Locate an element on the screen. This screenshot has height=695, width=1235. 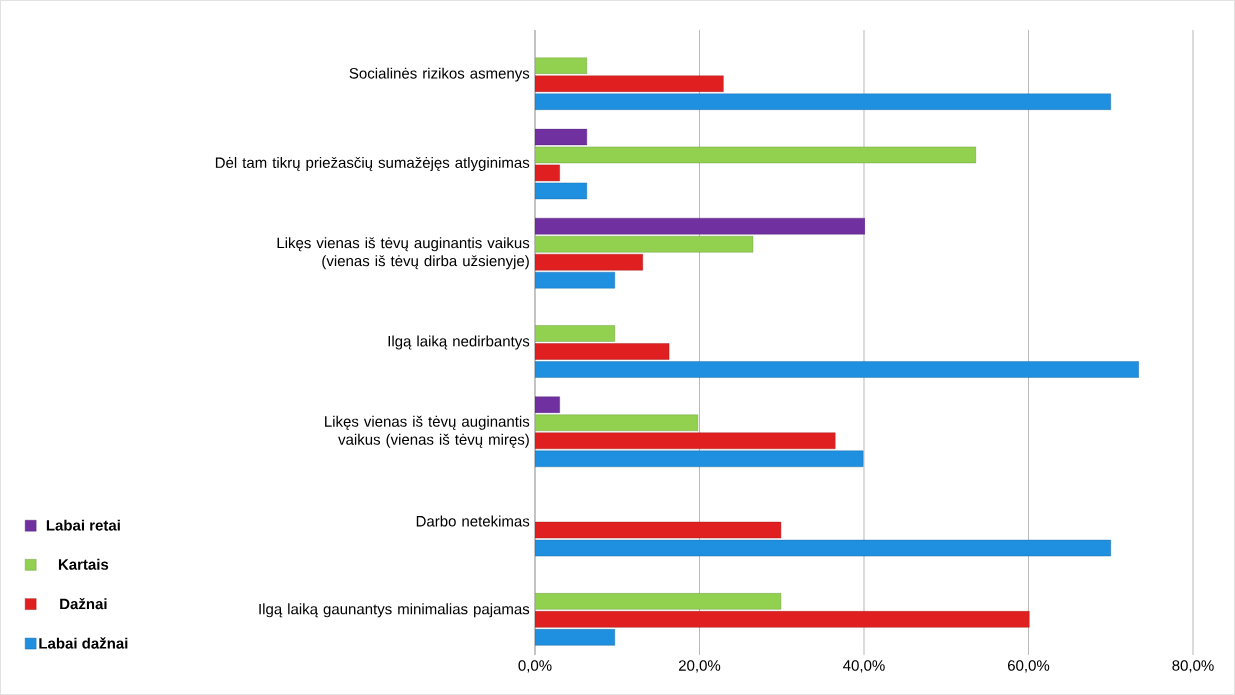
x-tick-label: 80,0% is located at coordinates (1193, 666).